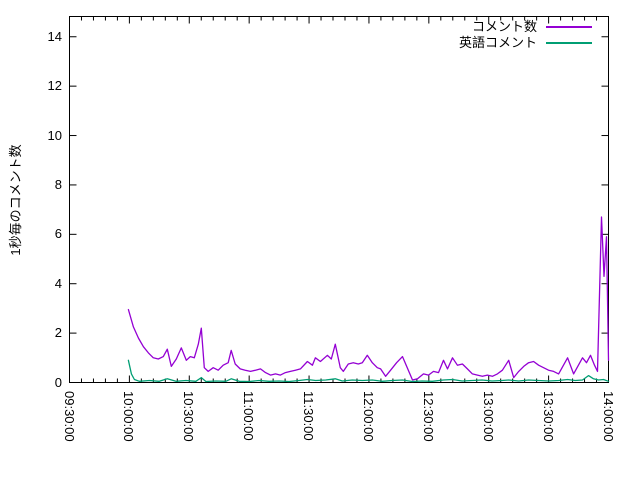 This screenshot has width=640, height=480. I want to click on y-tick-label: 8, so click(58, 184).